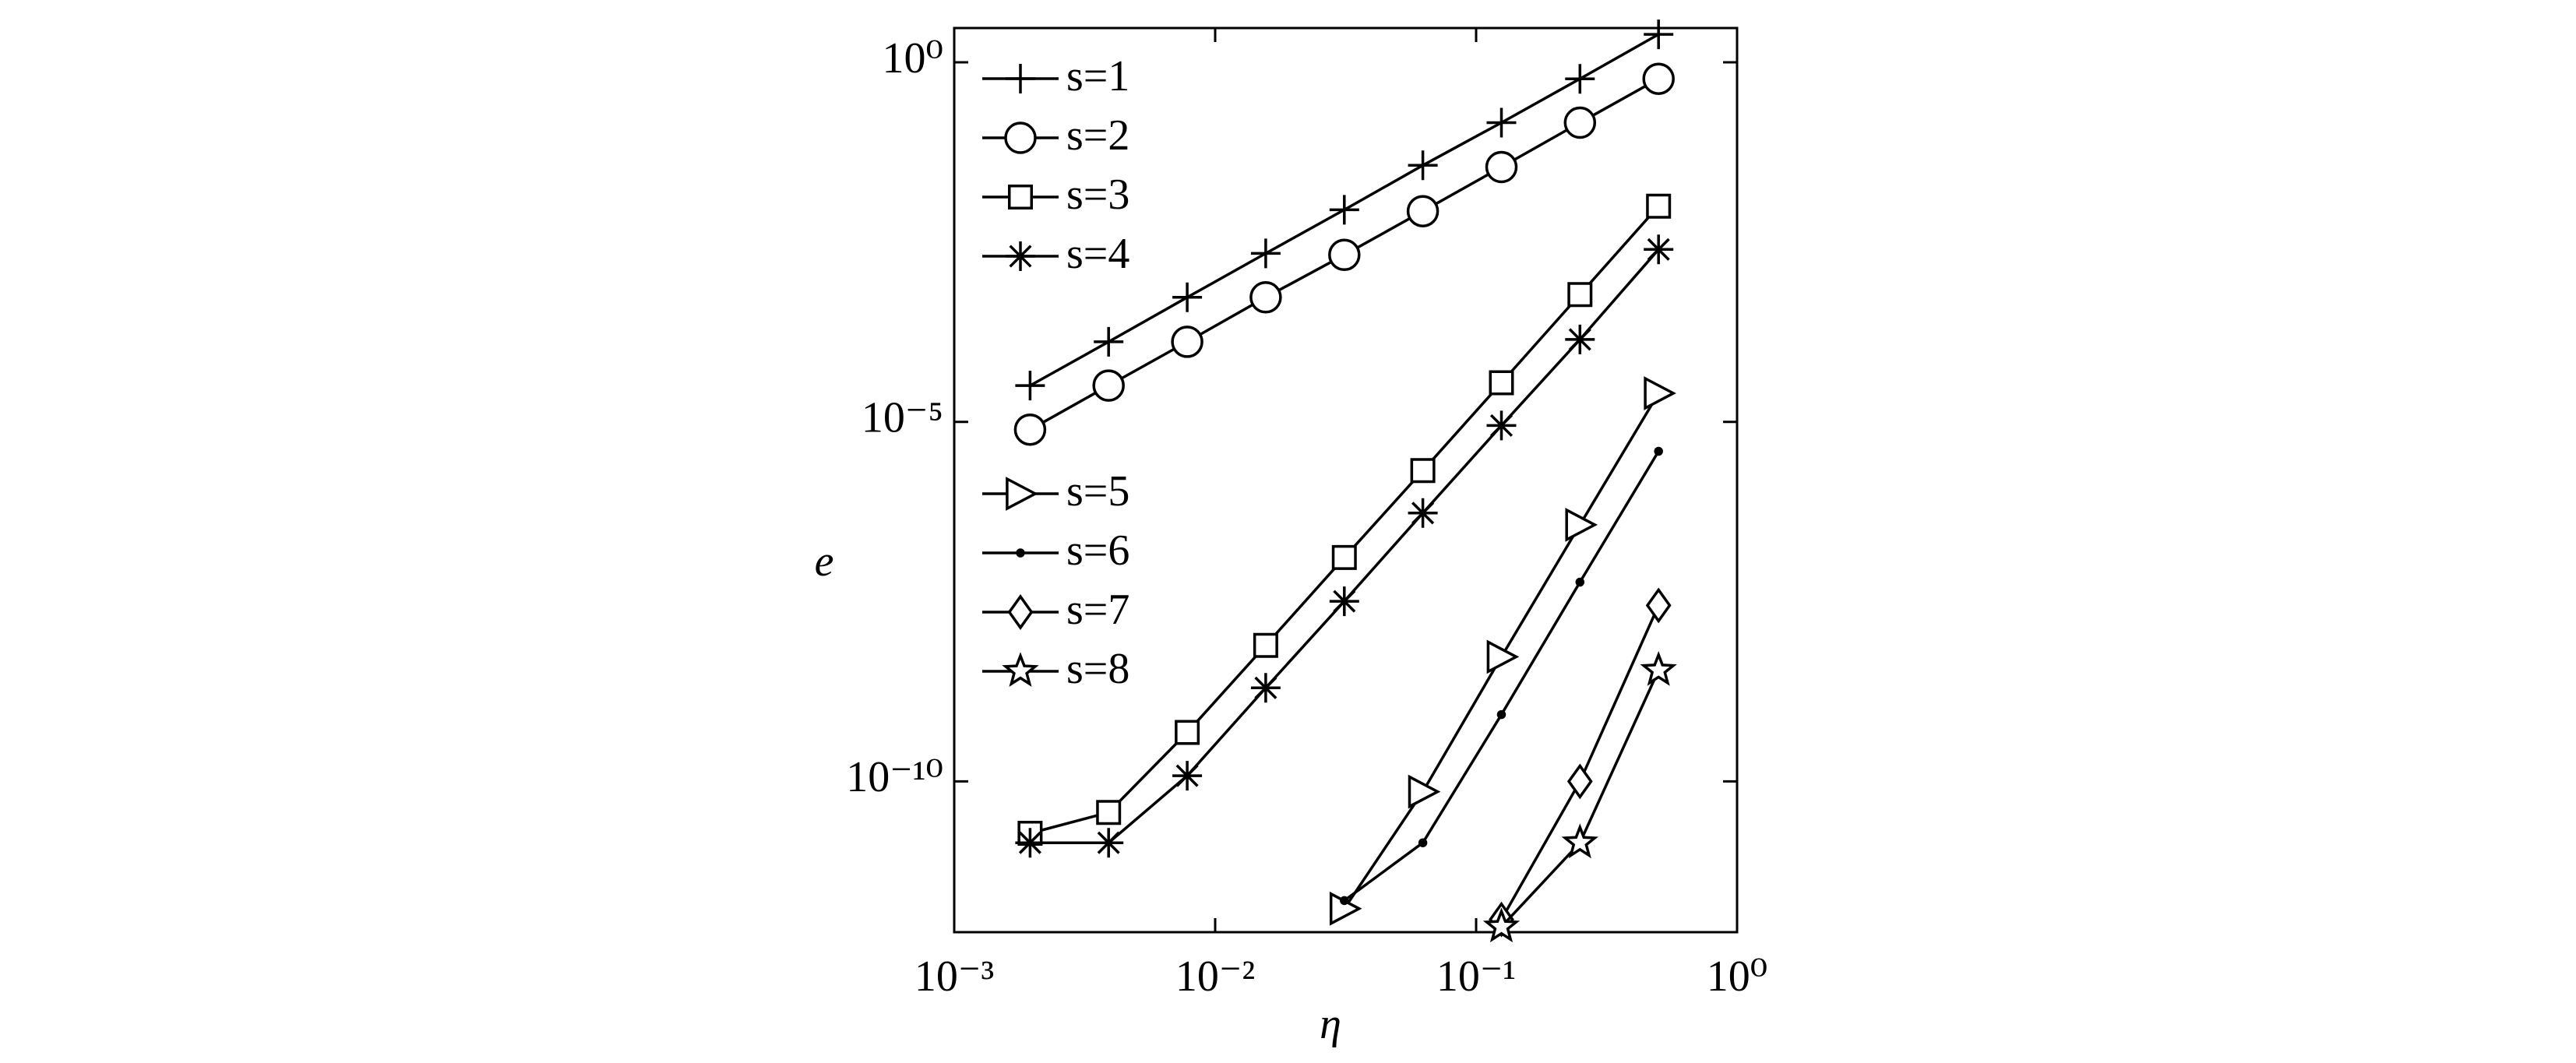 Image resolution: width=2576 pixels, height=1063 pixels. Describe the element at coordinates (895, 777) in the screenshot. I see `y-tick-label: 10⁻¹⁰` at that location.